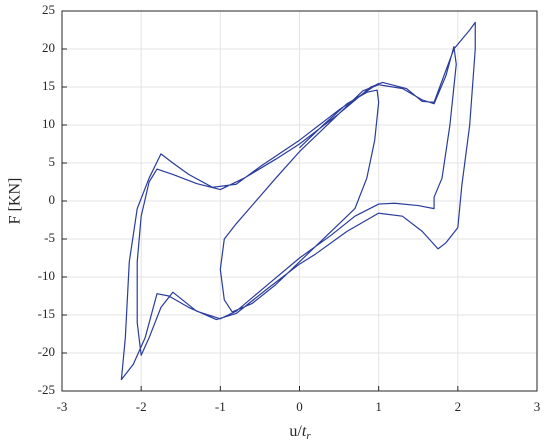  What do you see at coordinates (46, 389) in the screenshot?
I see `y-tick-label: -25` at bounding box center [46, 389].